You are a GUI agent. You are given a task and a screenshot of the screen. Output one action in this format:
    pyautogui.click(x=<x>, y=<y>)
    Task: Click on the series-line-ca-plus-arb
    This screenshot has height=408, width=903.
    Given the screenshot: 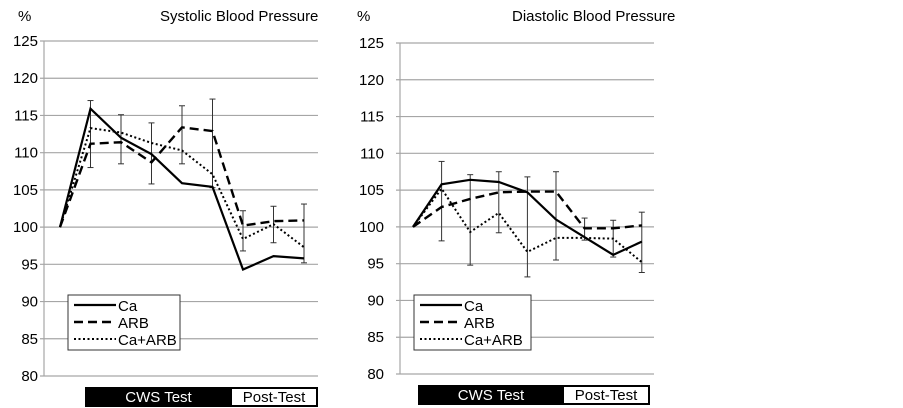 What is the action you would take?
    pyautogui.click(x=527, y=224)
    